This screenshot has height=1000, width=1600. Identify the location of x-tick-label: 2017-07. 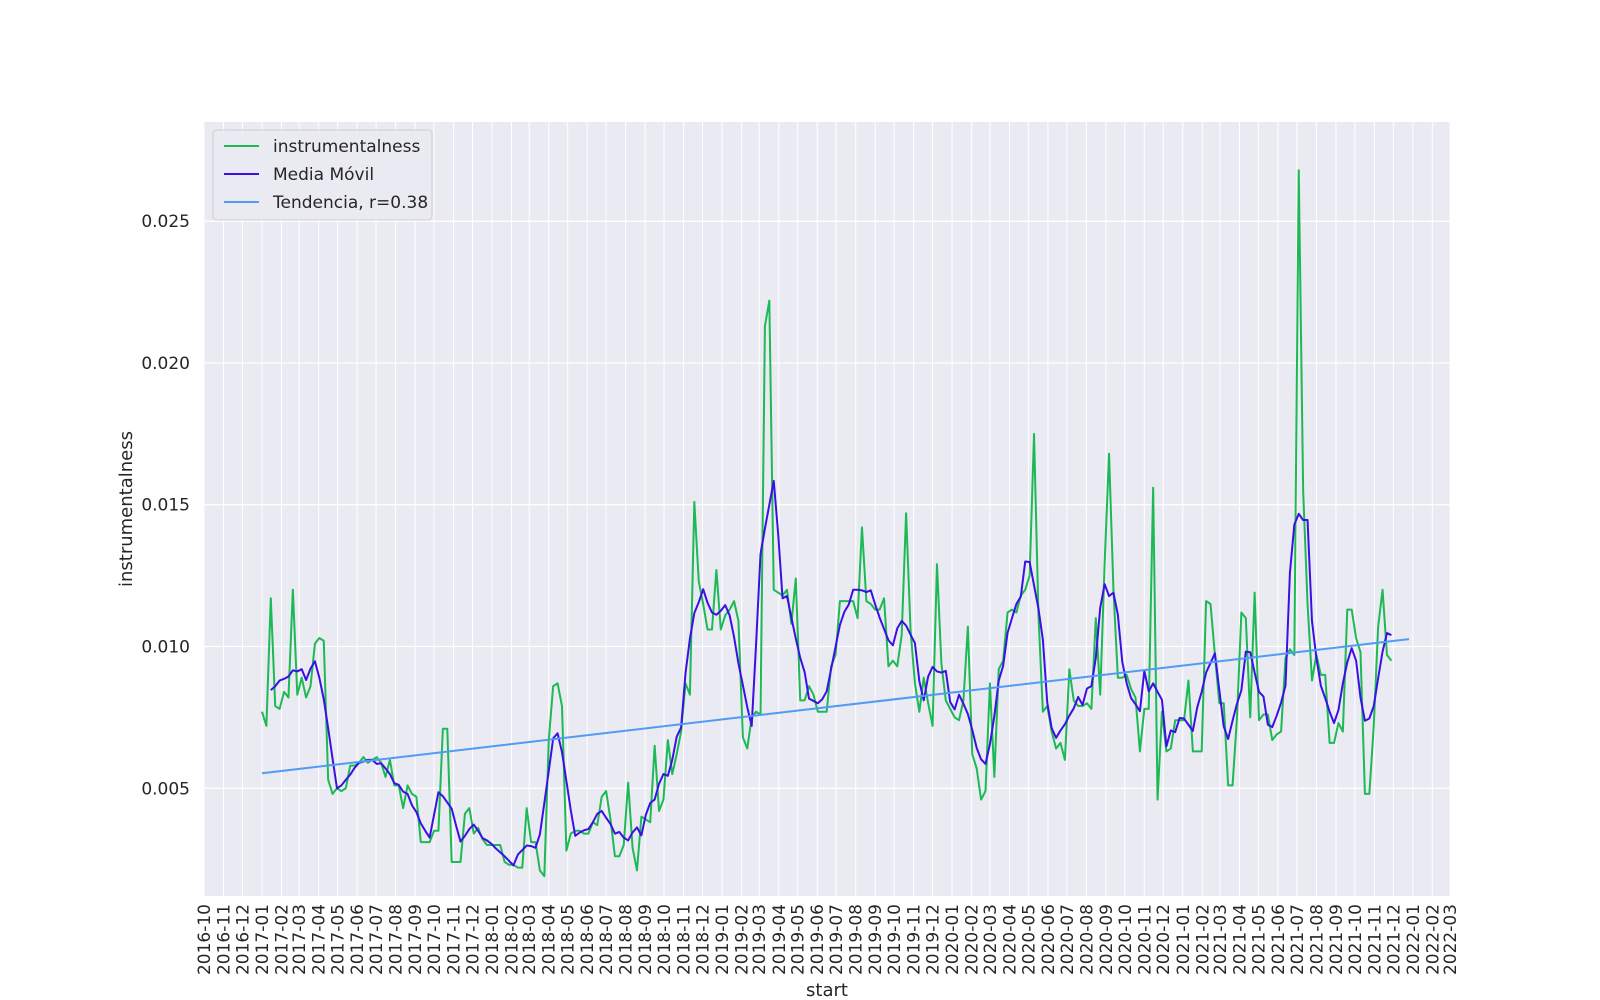
(377, 939).